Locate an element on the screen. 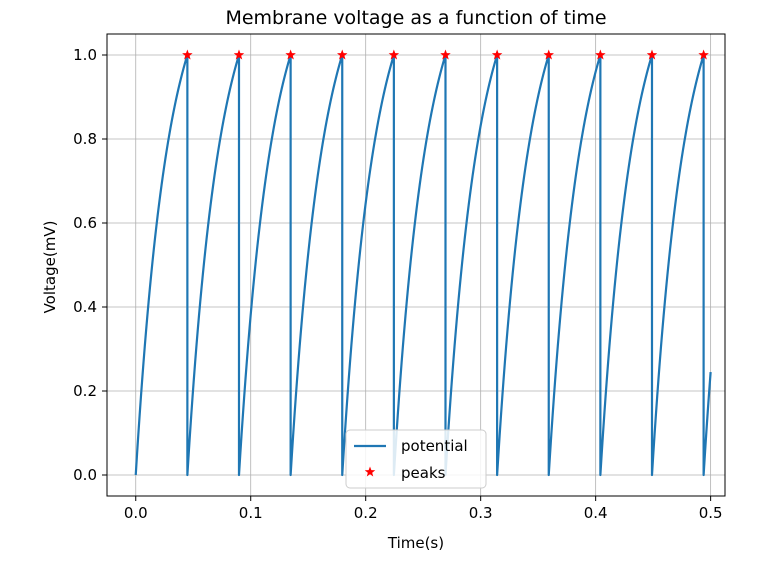 Image resolution: width=783 pixels, height=569 pixels. chart-title: Membrane voltage as a function of time is located at coordinates (415, 18).